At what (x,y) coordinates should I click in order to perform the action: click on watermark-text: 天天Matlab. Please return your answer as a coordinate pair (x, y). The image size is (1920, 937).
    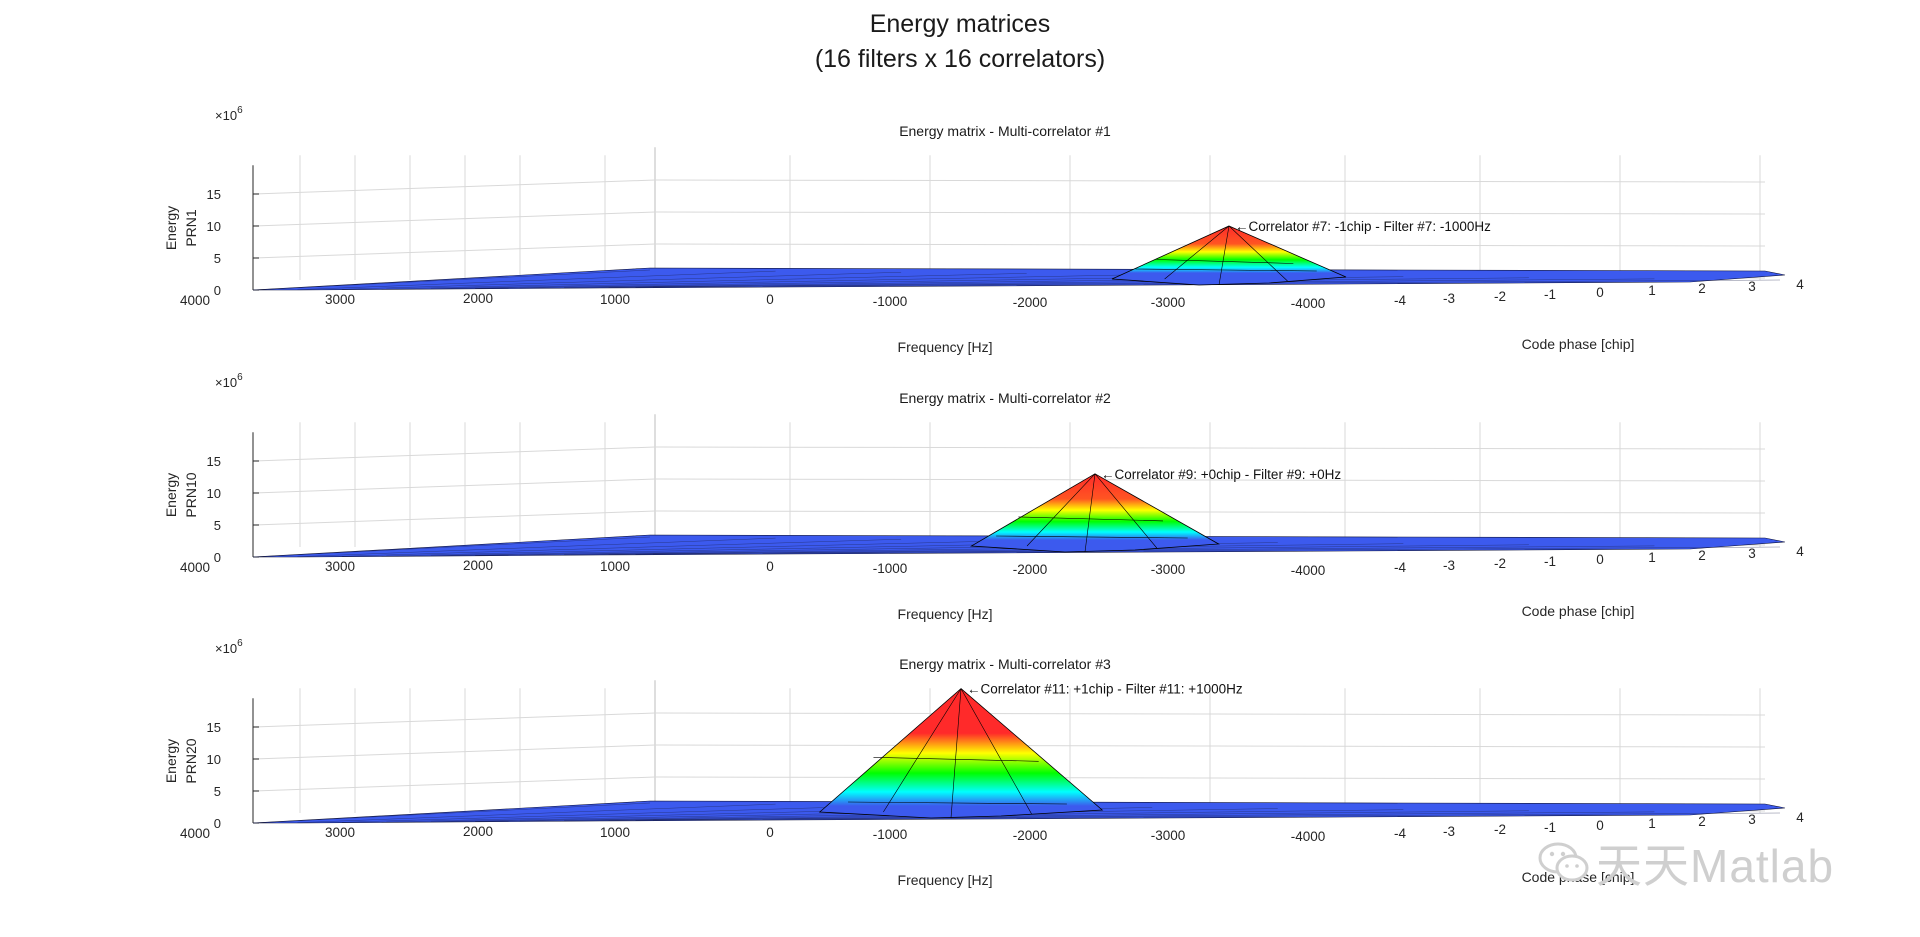
    Looking at the image, I should click on (1715, 866).